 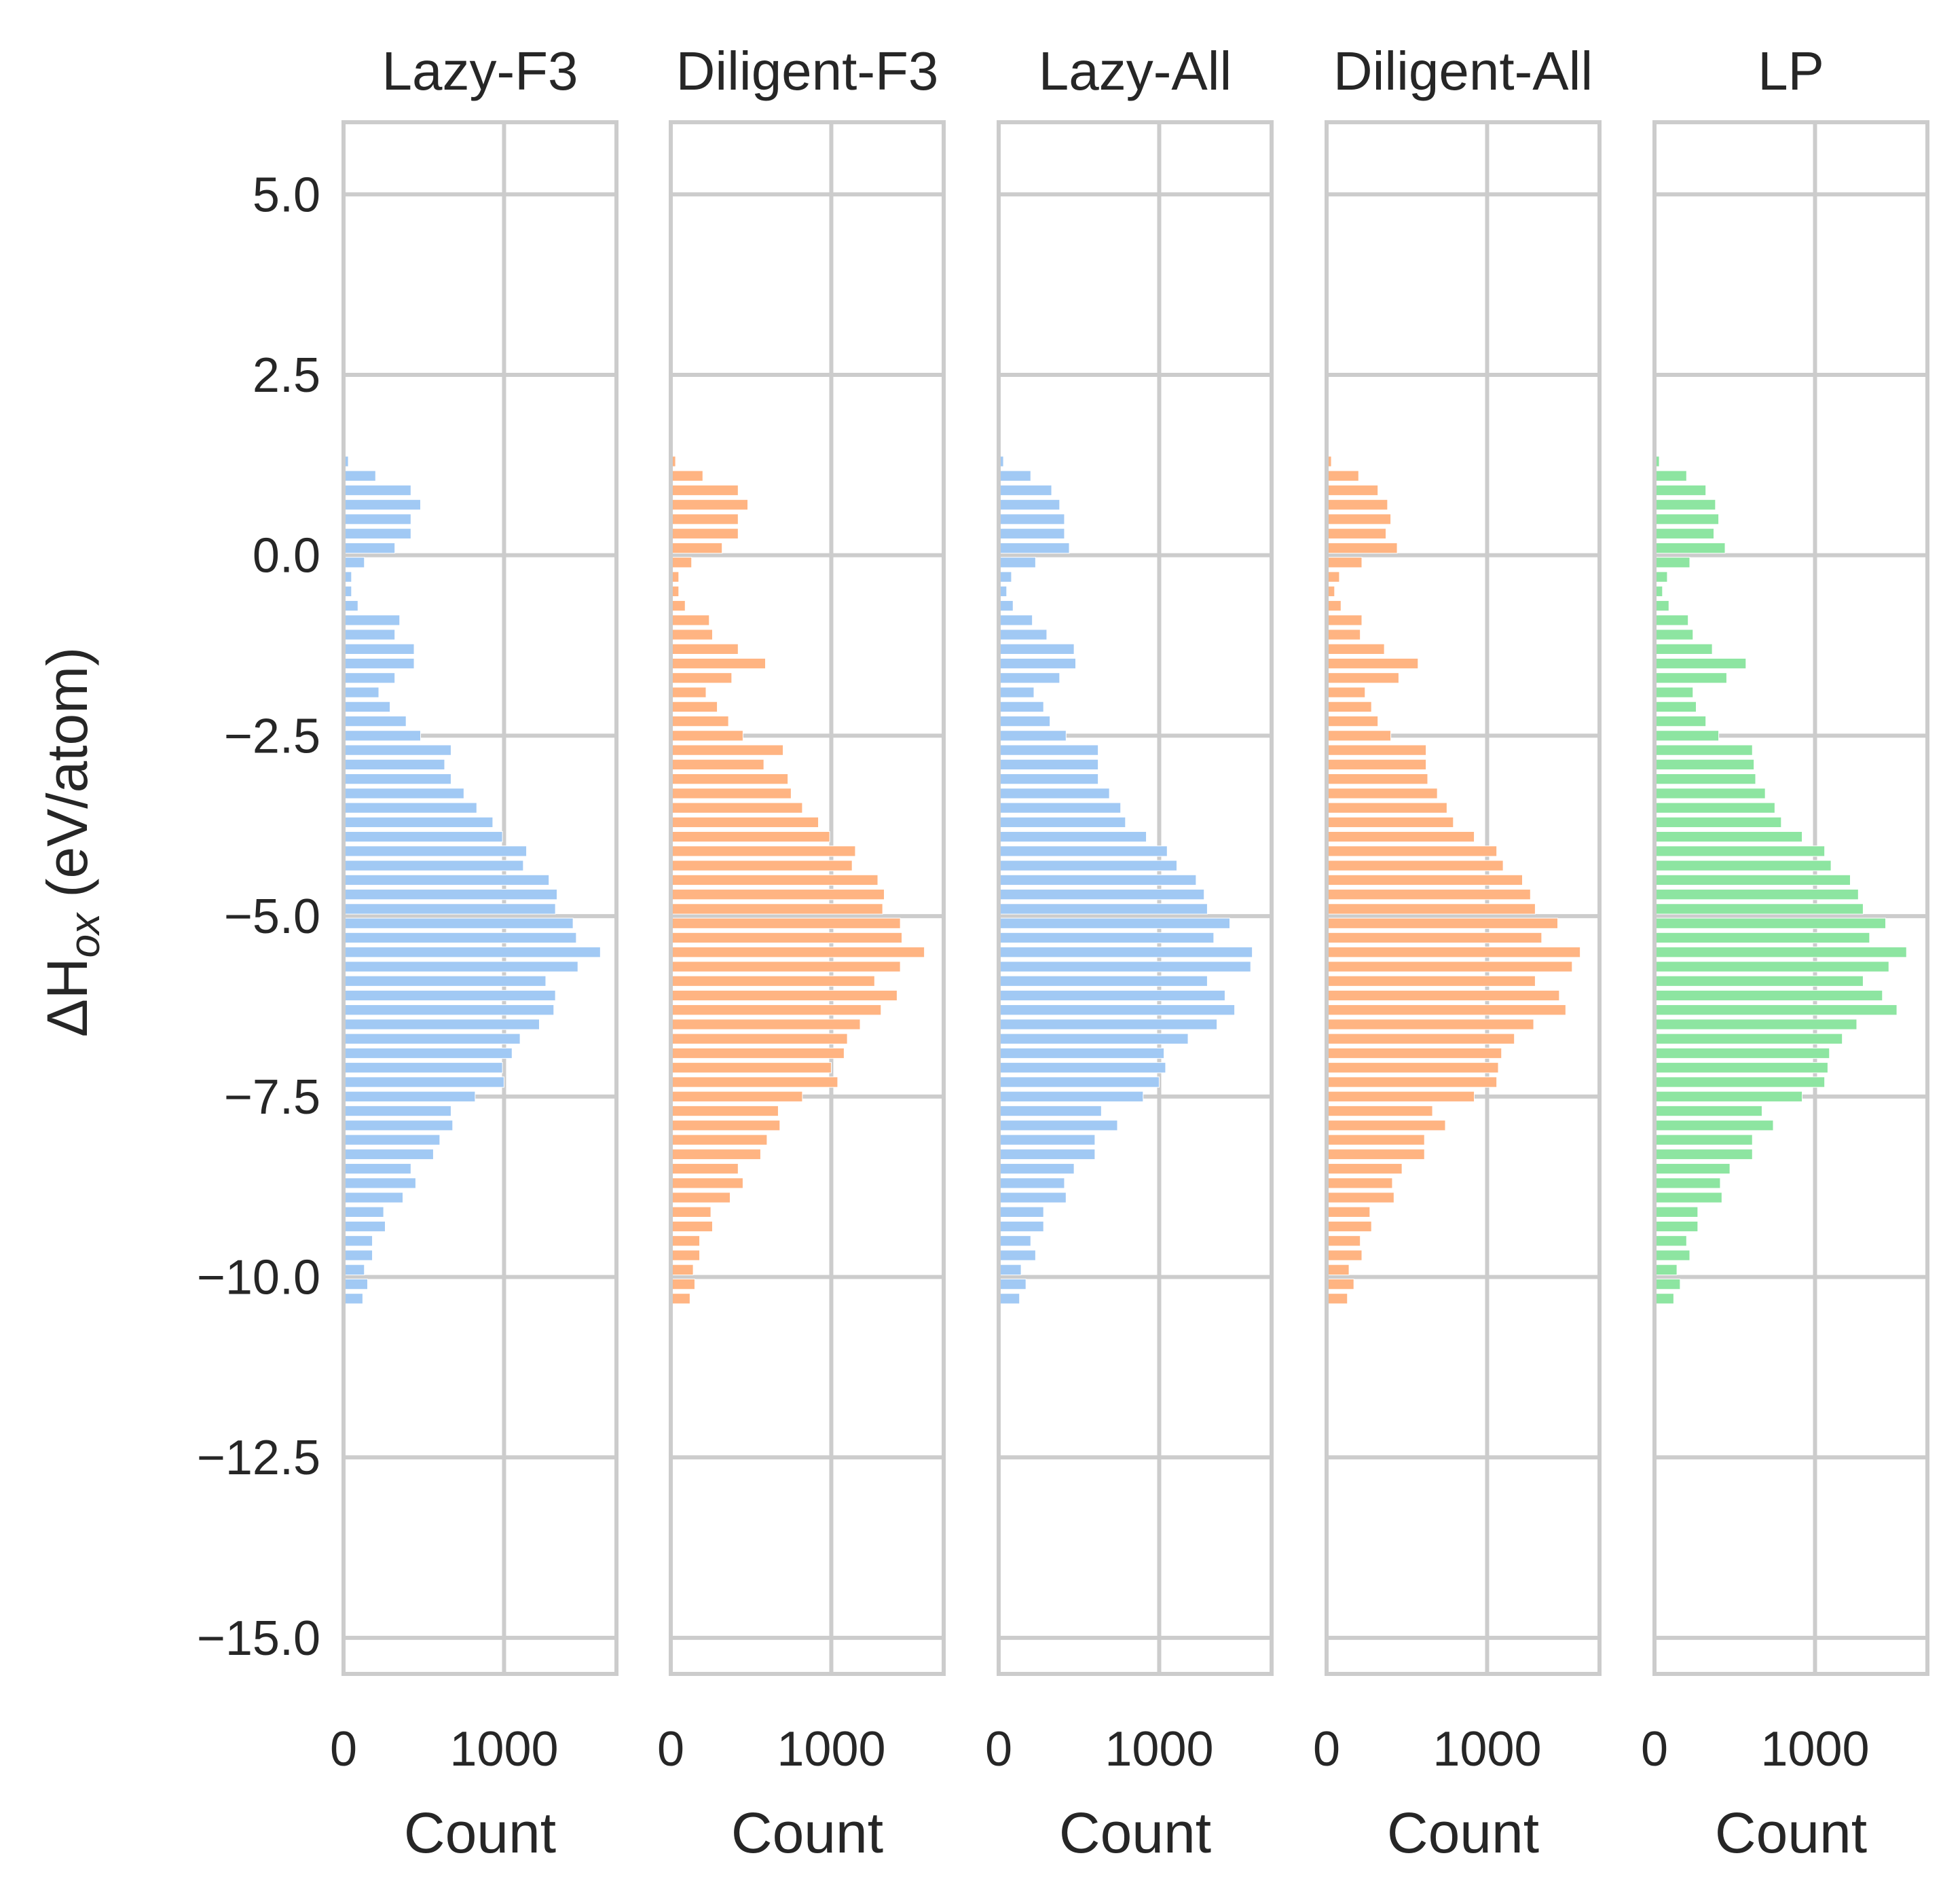 I want to click on y-axis-label-sub: ox, so click(x=86, y=934).